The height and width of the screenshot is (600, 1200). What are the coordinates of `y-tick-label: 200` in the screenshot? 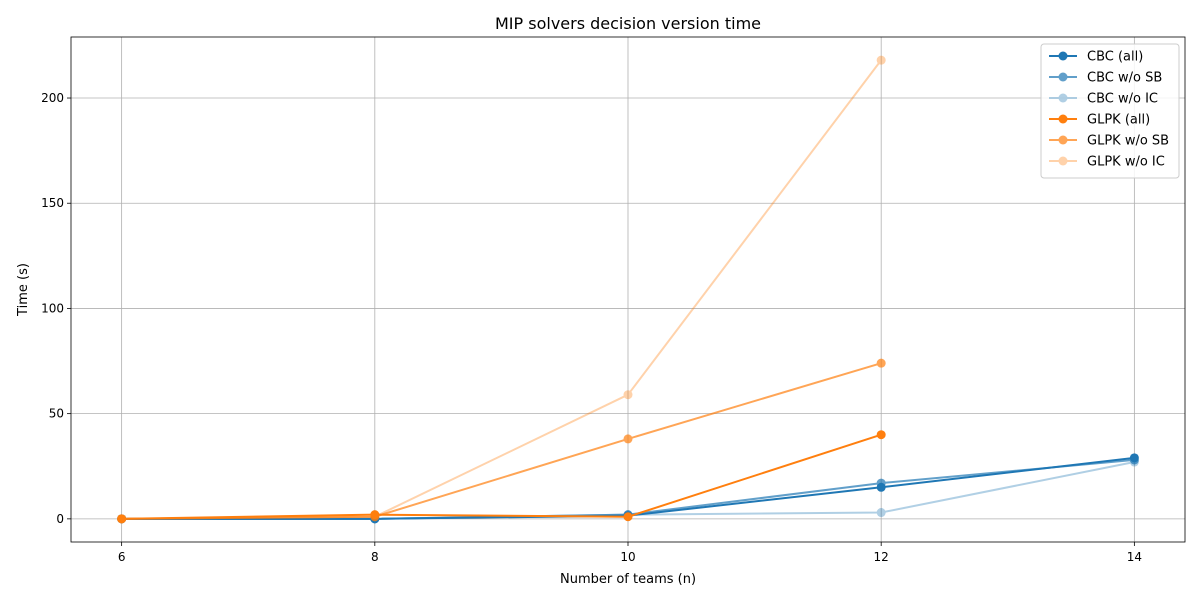 It's located at (52, 98).